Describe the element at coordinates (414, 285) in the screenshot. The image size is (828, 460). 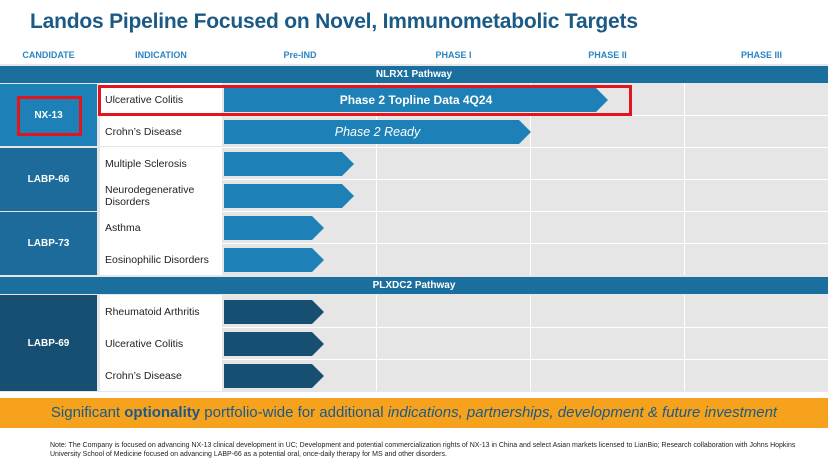
I see `pathway-band-plxdc2: PLXDC2 Pathway` at that location.